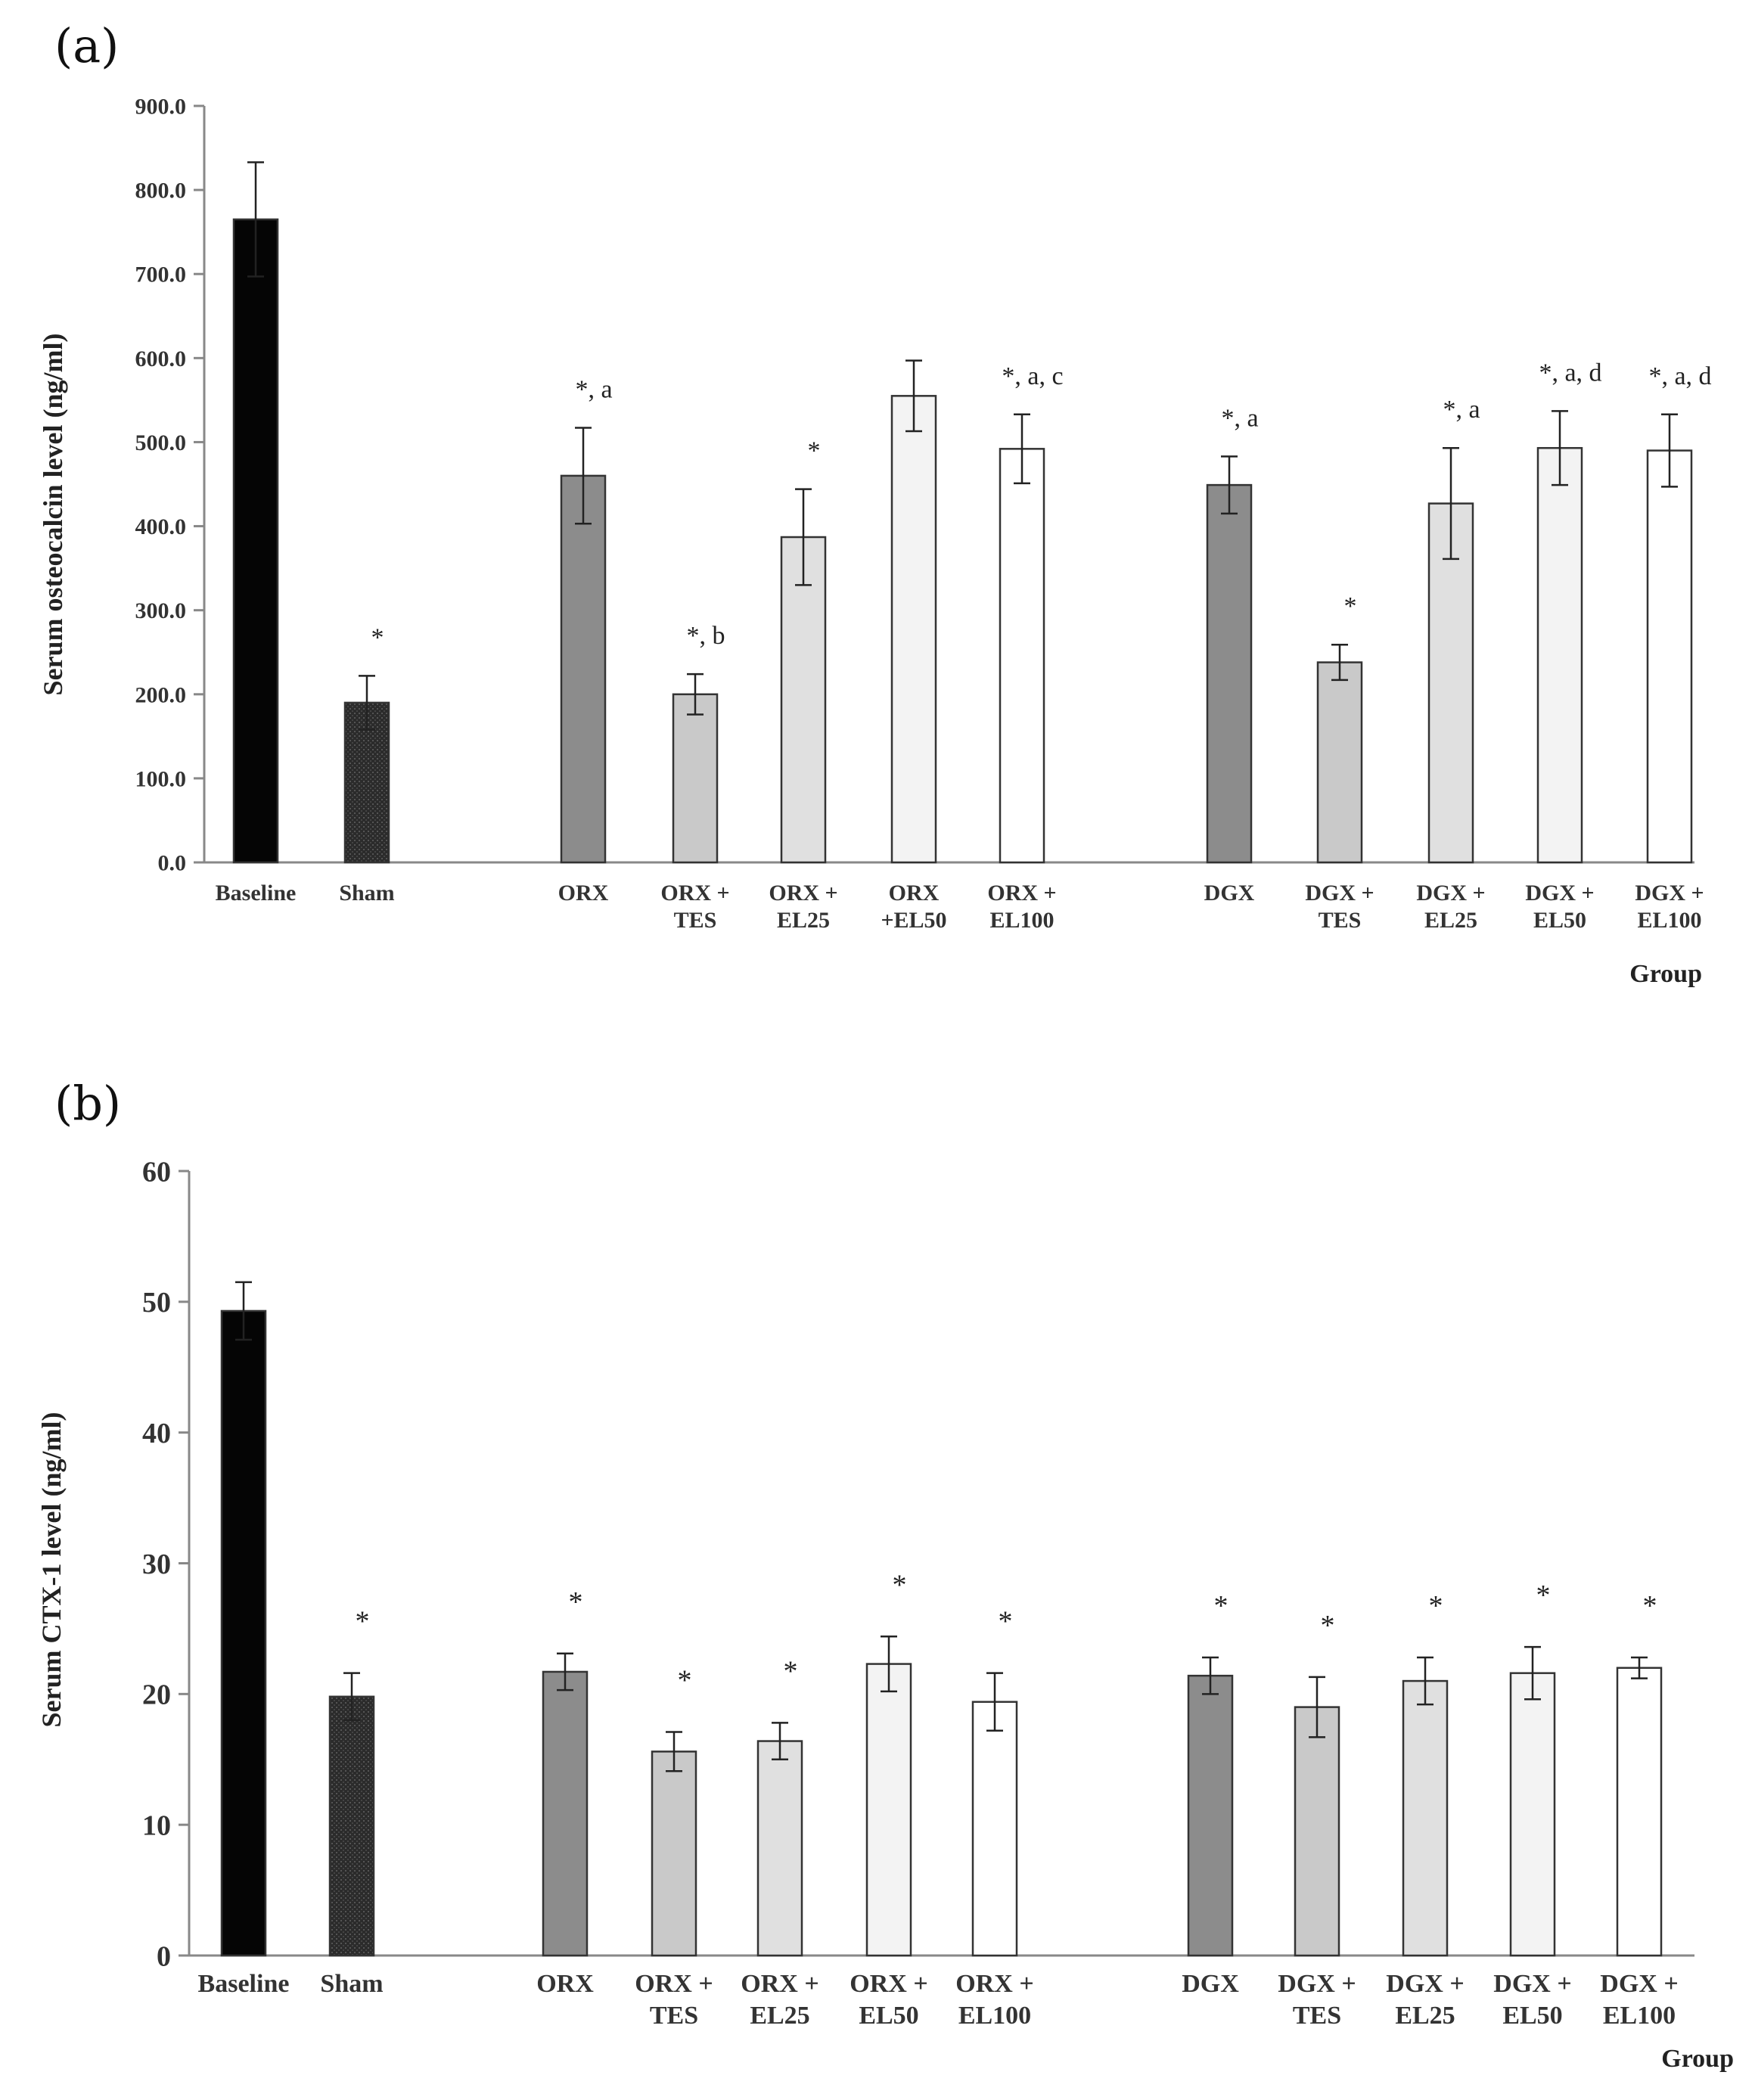 The width and height of the screenshot is (1755, 2100). Describe the element at coordinates (53, 515) in the screenshot. I see `y-axis-title: Serum osteocalcin level (ng/ml)` at that location.